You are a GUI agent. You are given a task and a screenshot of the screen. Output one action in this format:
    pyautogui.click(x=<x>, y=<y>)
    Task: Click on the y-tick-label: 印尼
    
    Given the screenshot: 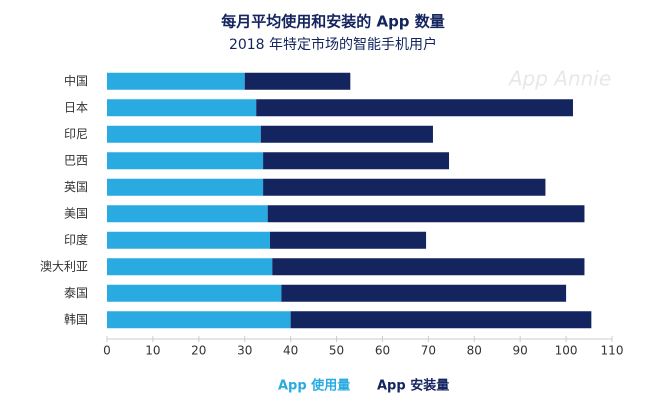 What is the action you would take?
    pyautogui.click(x=76, y=134)
    